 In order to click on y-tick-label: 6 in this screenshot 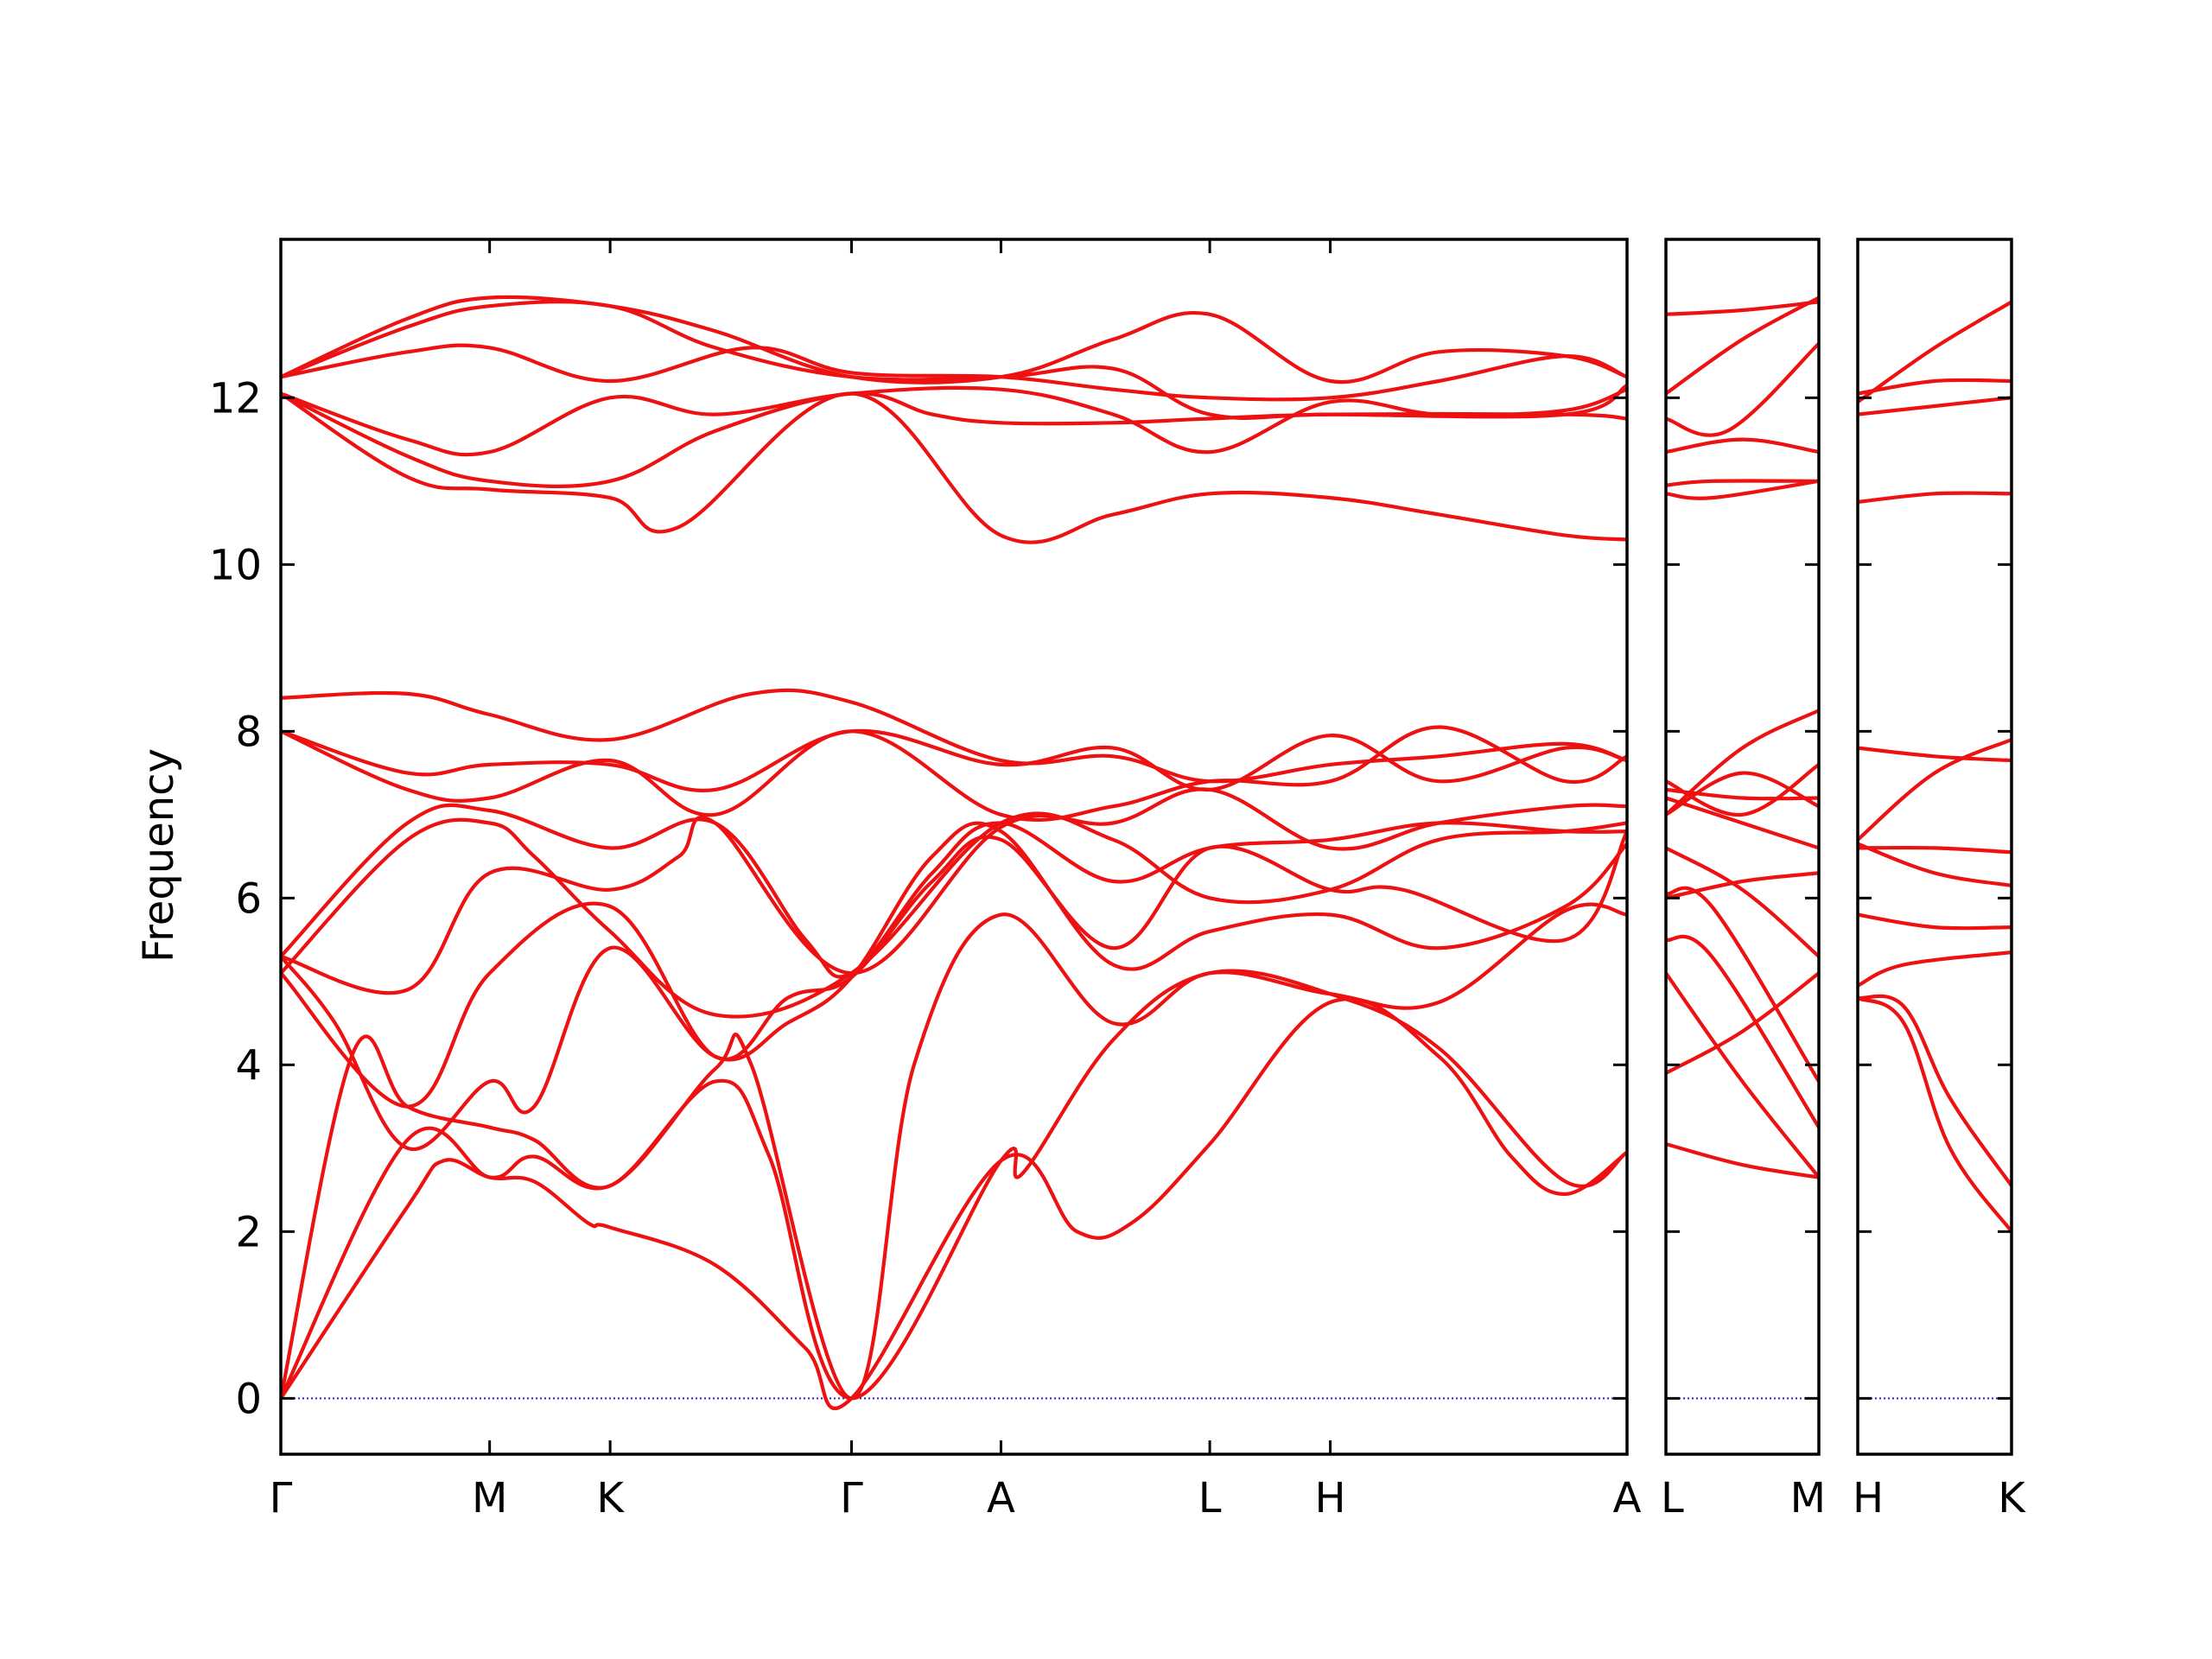, I will do `click(248, 898)`.